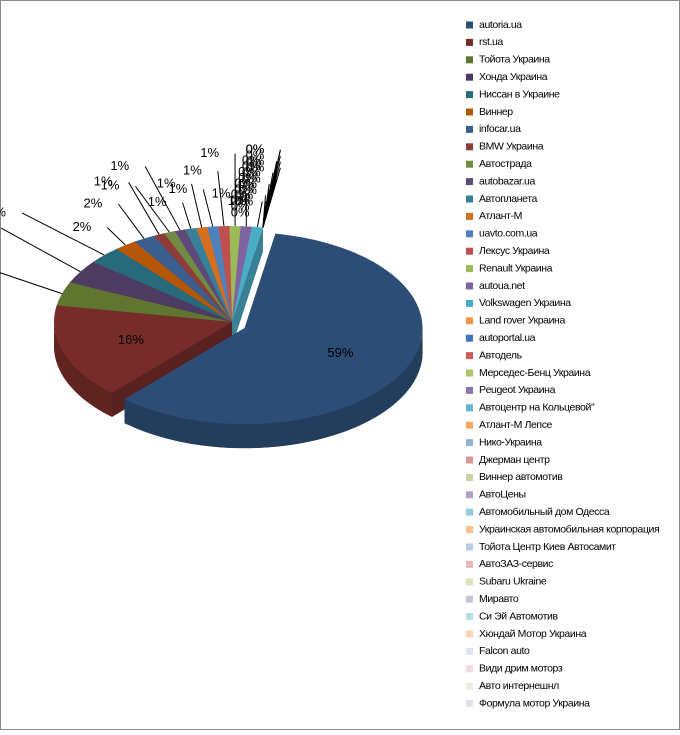  What do you see at coordinates (502, 286) in the screenshot?
I see `legend-label: autoua.net` at bounding box center [502, 286].